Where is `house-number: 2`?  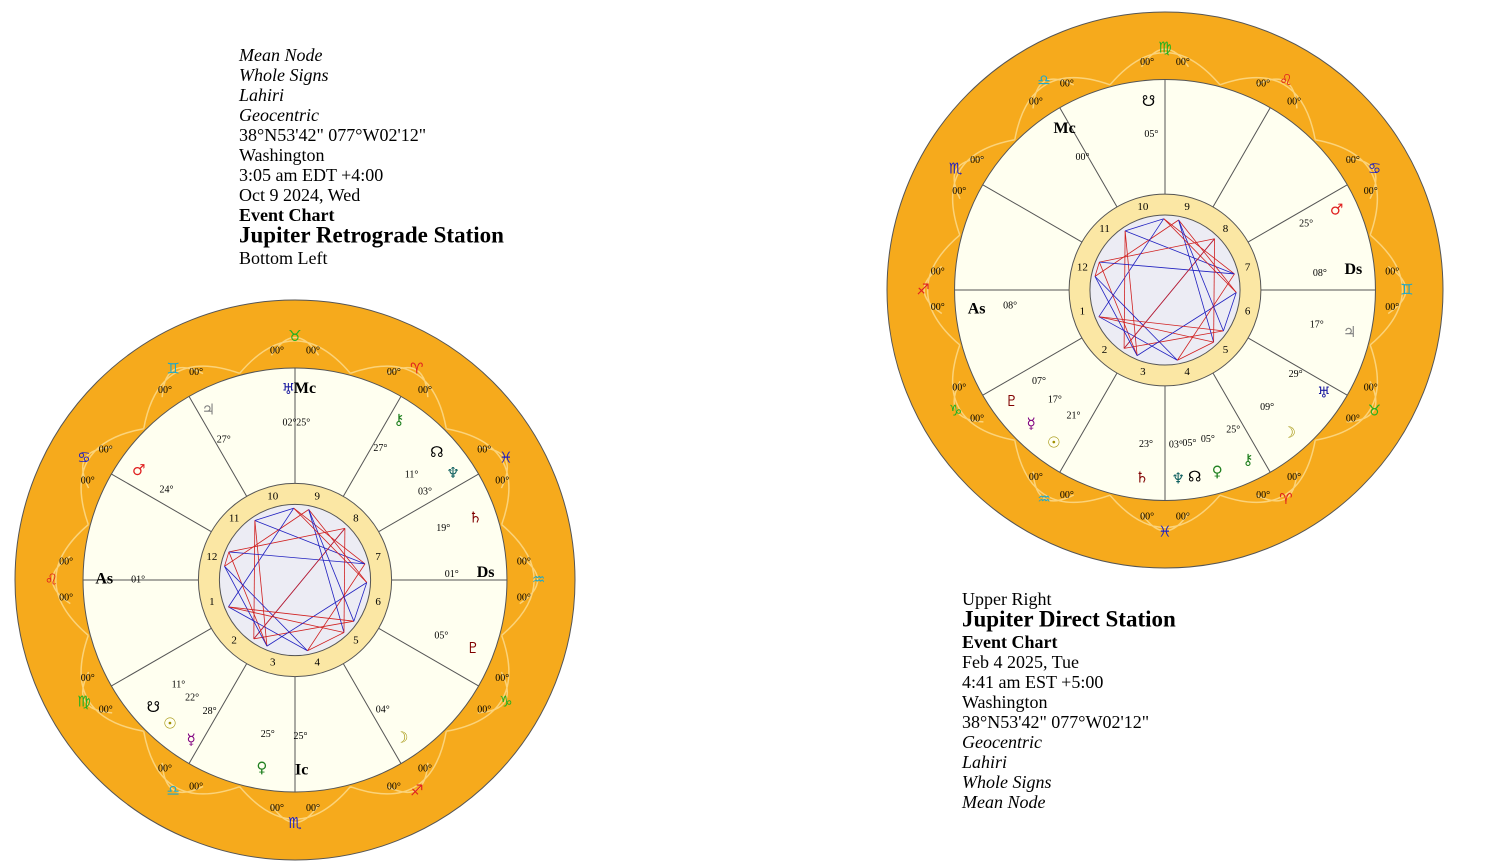 house-number: 2 is located at coordinates (234, 640).